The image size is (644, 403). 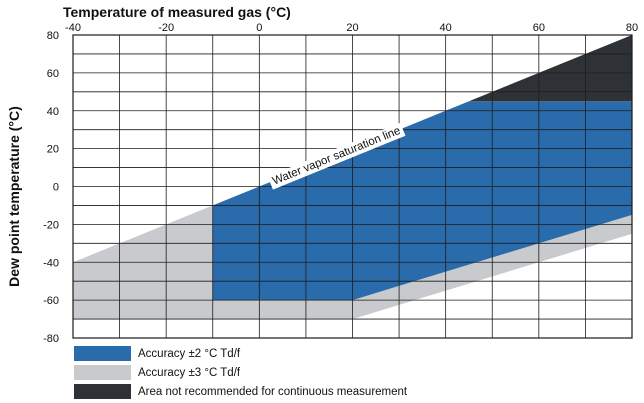 I want to click on y-tick-label: -40, so click(x=51, y=263).